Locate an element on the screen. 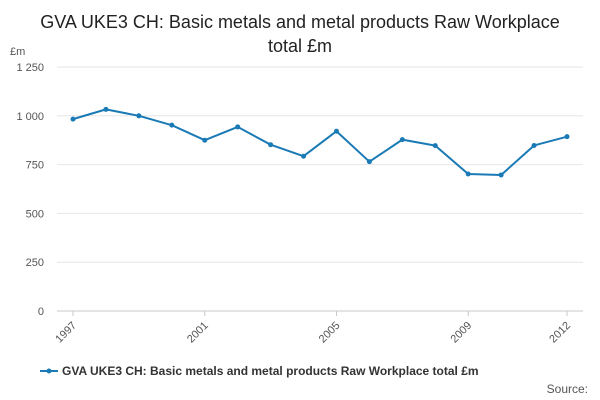  y-axis-tick-labels: 0 250 500 750 1 000 1 250 is located at coordinates (30, 190).